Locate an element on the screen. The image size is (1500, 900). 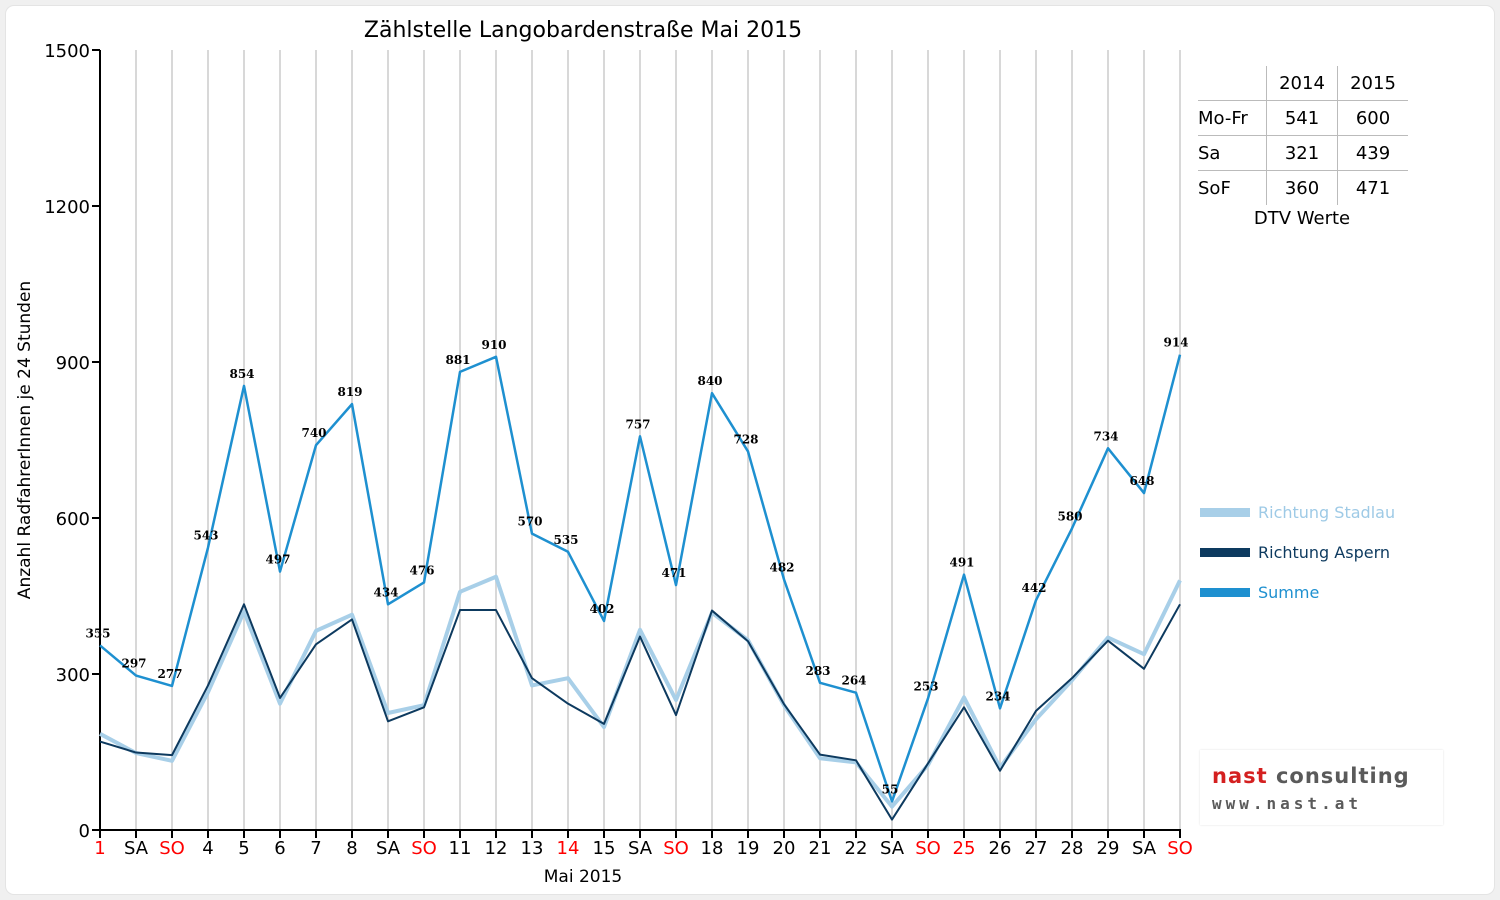
data-label: 648 is located at coordinates (1141, 481).